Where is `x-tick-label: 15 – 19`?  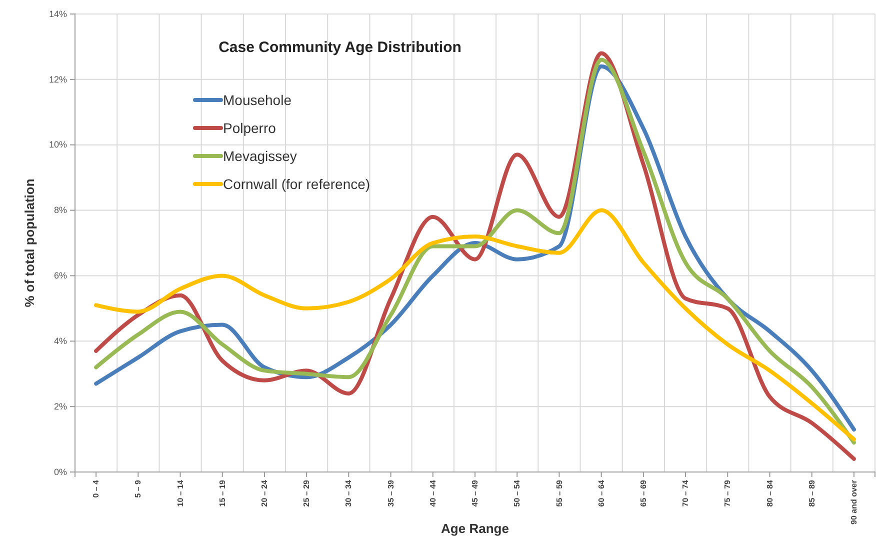
x-tick-label: 15 – 19 is located at coordinates (222, 493).